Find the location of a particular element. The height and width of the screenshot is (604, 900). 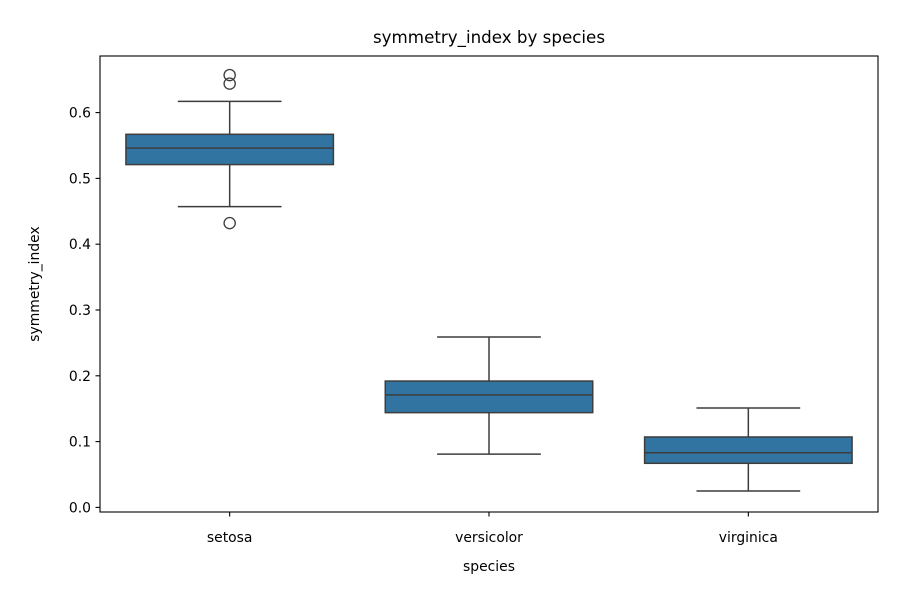

y-axis-label: symmetry_index is located at coordinates (35, 283).